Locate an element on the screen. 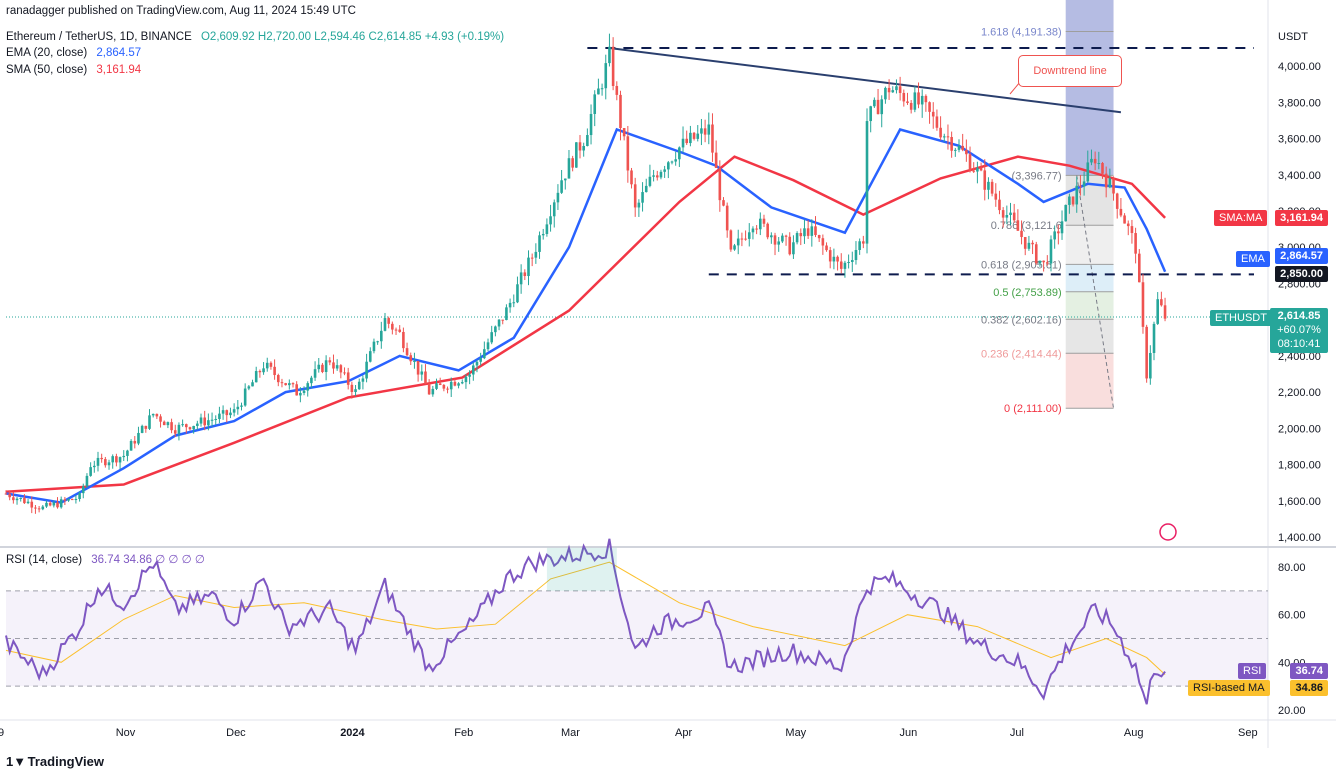  rsi-tick-label: 60.00 is located at coordinates (1292, 616).